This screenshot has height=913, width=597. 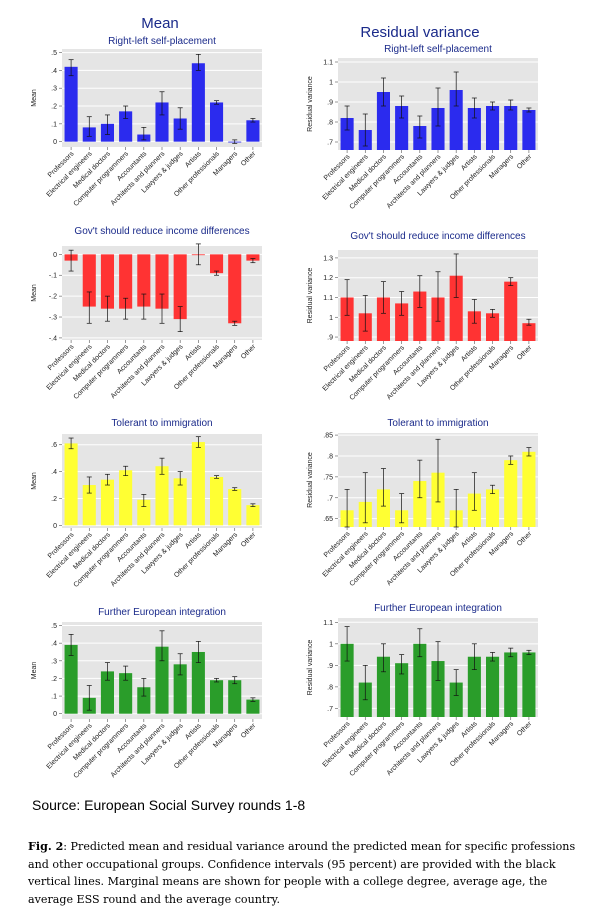 What do you see at coordinates (54, 445) in the screenshot?
I see `y-tick-label: .6` at bounding box center [54, 445].